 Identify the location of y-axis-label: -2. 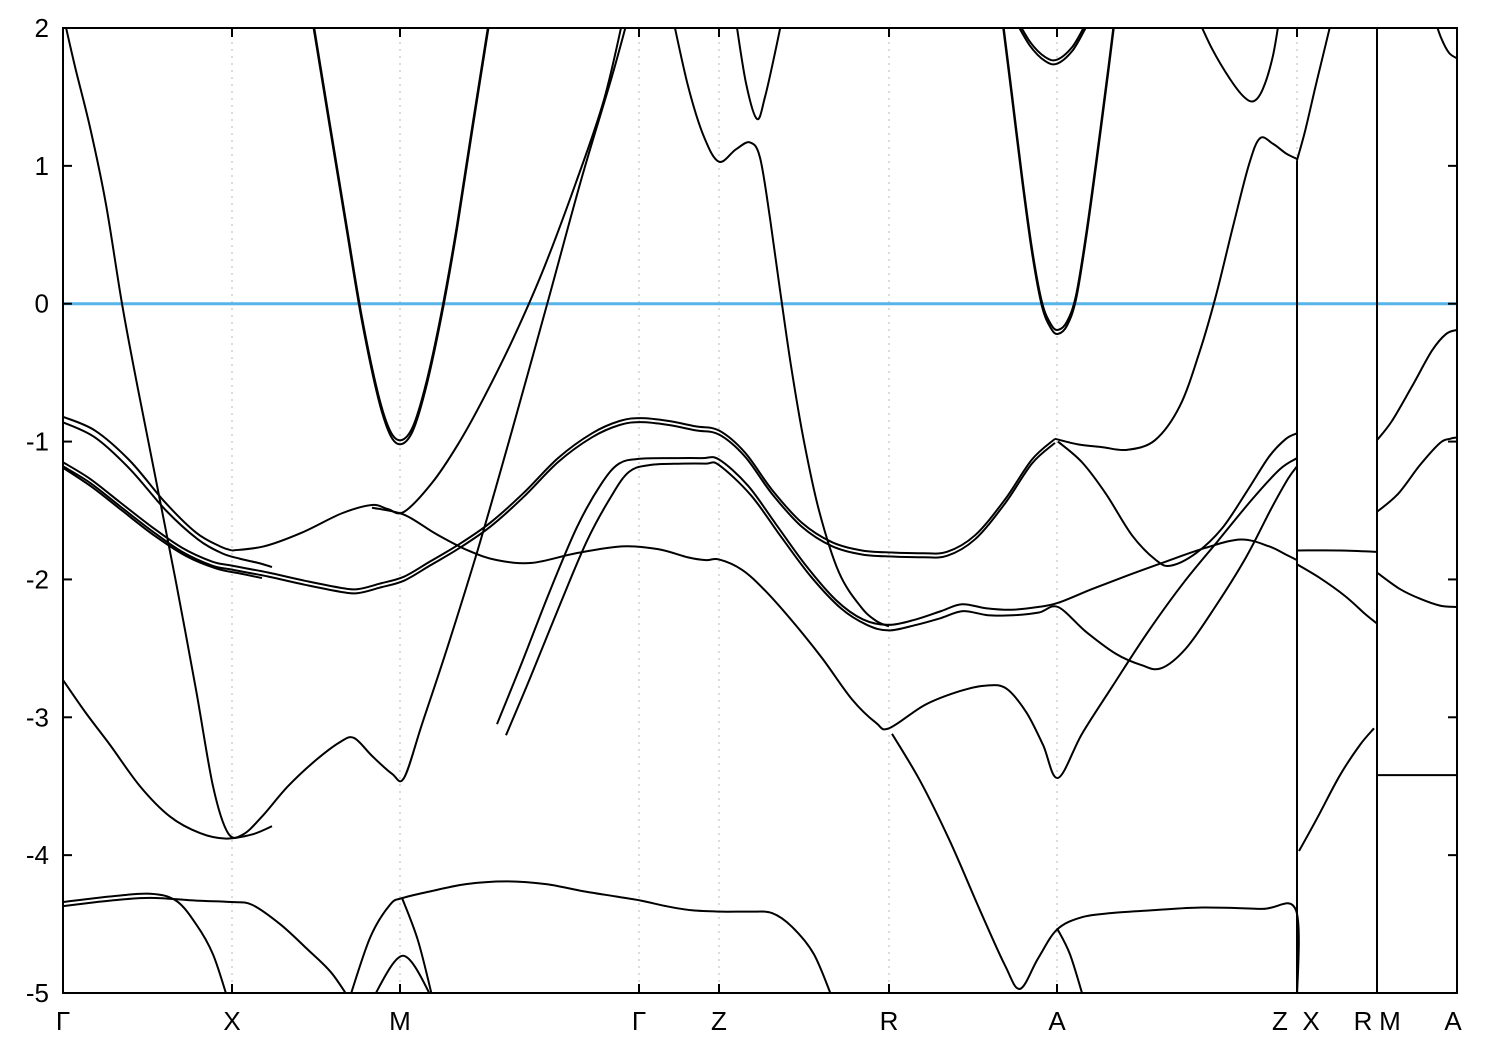
(37, 579).